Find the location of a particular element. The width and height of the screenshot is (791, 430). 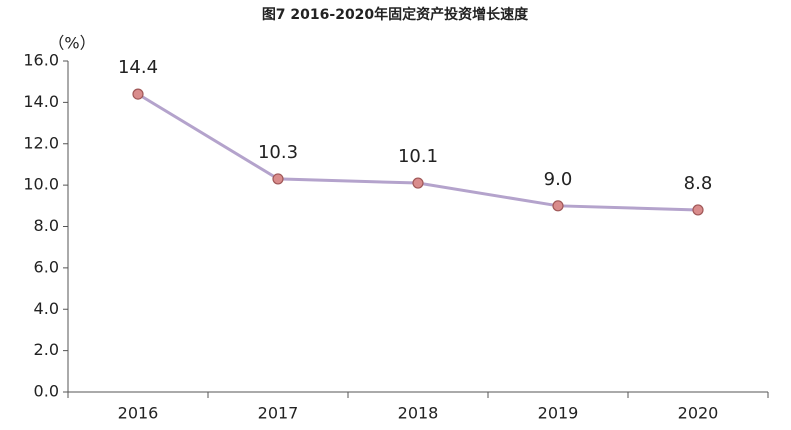

x-tick-label: 2016 is located at coordinates (138, 413).